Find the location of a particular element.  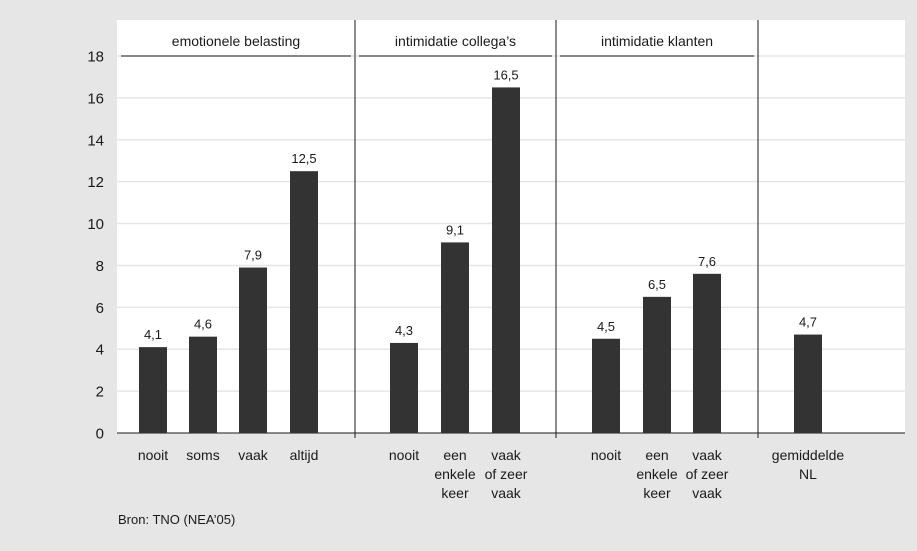

y-tick-label: 14 is located at coordinates (95, 140).